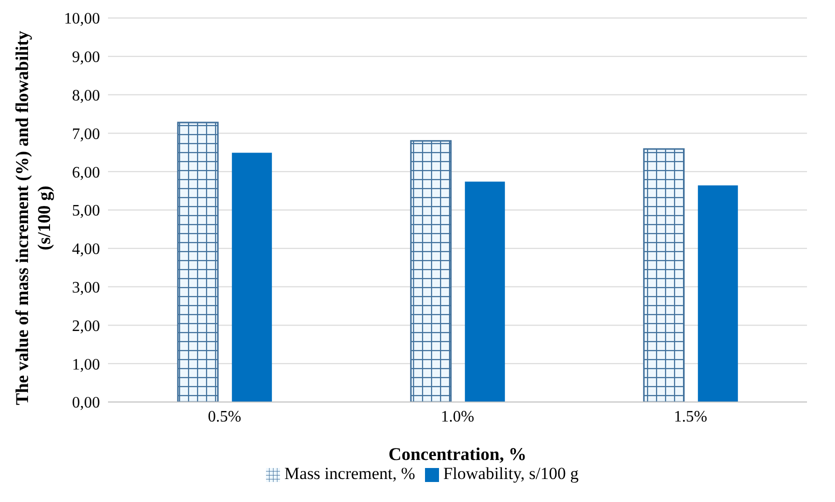 The height and width of the screenshot is (502, 835). Describe the element at coordinates (86, 95) in the screenshot. I see `y-tick-label: 8,00` at that location.